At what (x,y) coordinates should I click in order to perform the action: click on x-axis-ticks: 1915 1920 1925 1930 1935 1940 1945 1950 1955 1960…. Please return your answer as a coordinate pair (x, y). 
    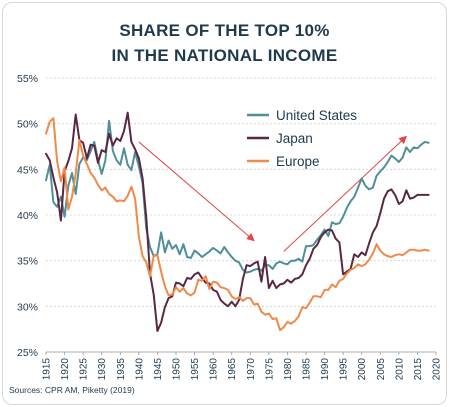
    Looking at the image, I should click on (242, 366).